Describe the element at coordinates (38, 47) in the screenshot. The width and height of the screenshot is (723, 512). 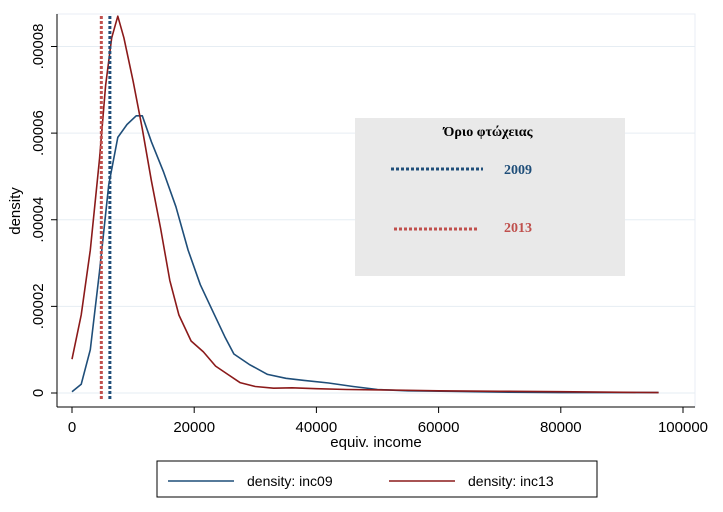
I see `y-tick-label: .00008` at that location.